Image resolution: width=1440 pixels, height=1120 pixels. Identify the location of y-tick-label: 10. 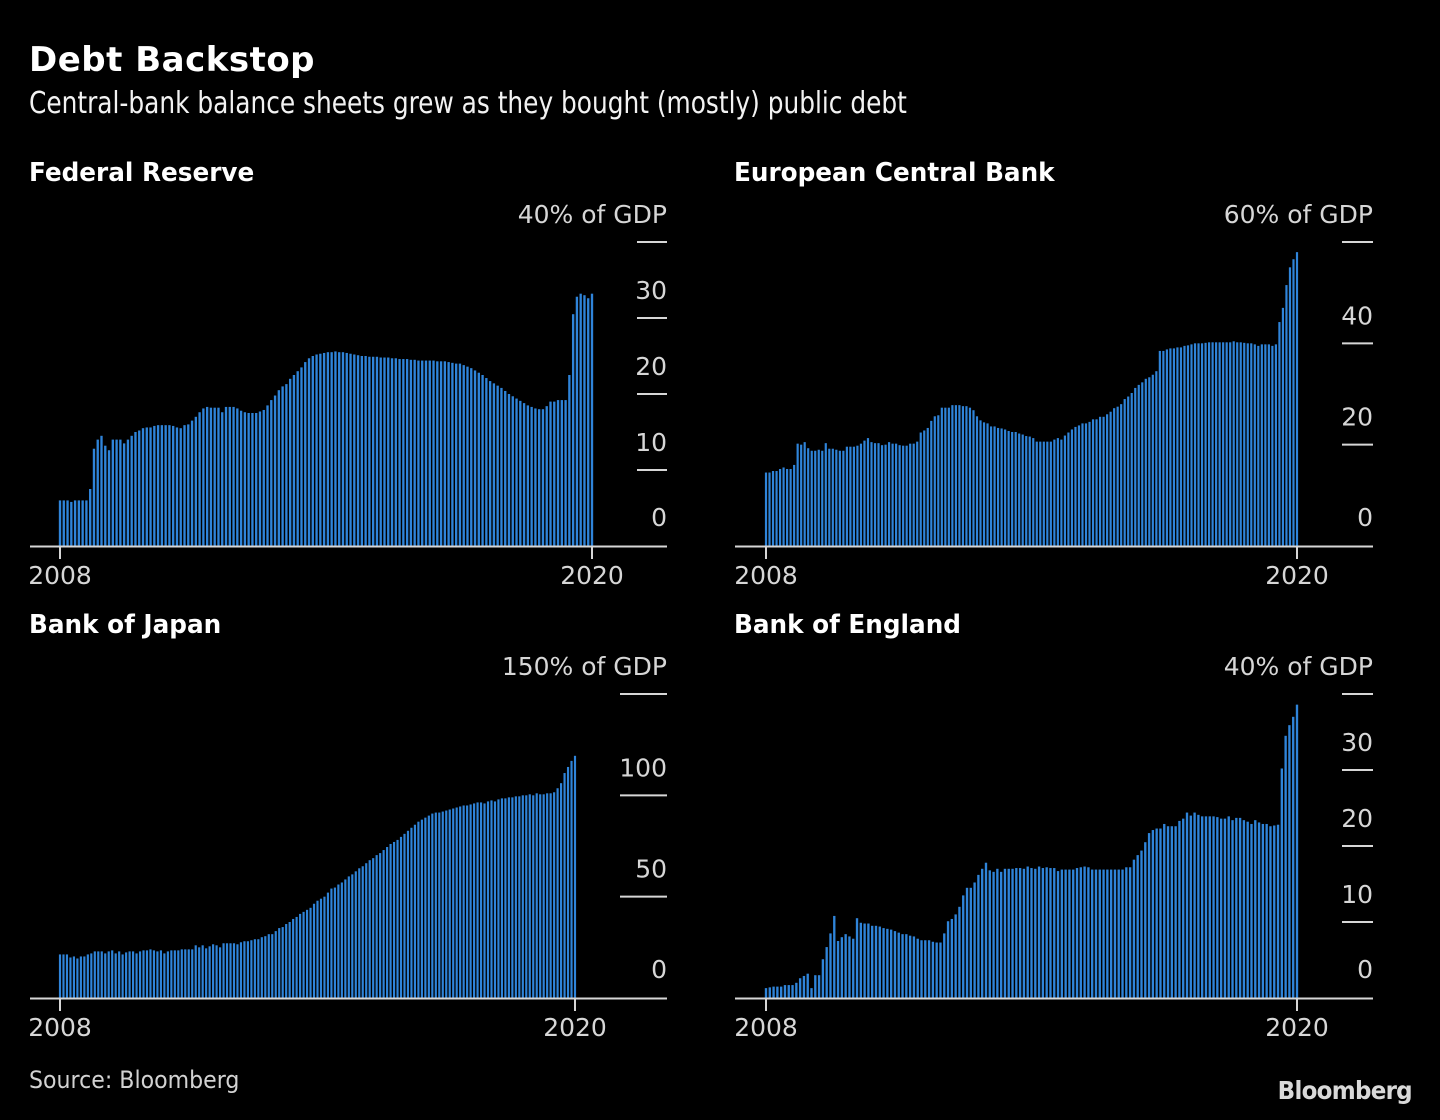
(1357, 894).